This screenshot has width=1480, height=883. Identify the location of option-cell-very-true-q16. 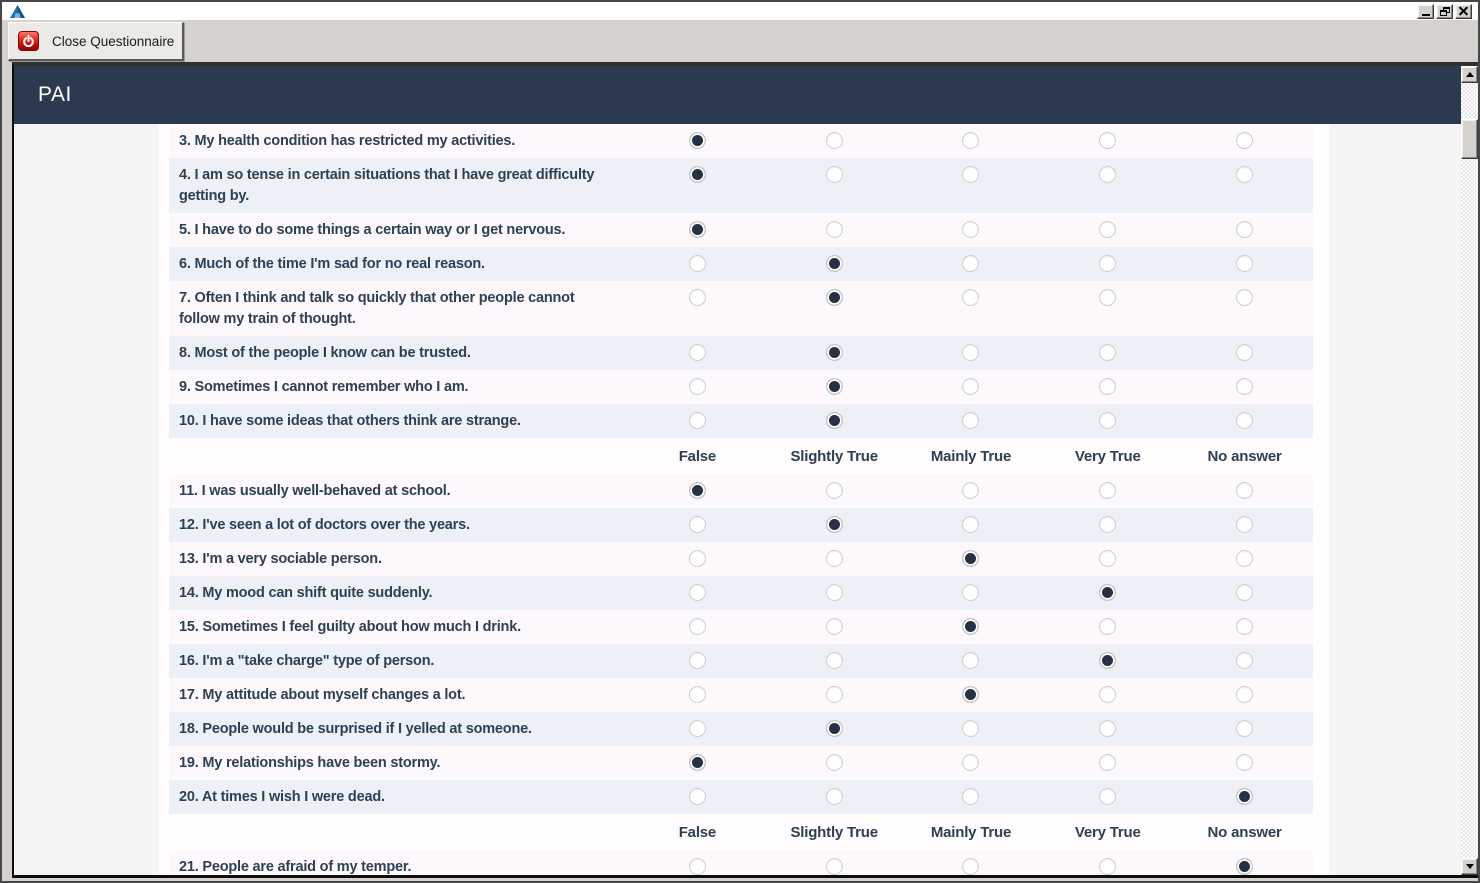
(1107, 661).